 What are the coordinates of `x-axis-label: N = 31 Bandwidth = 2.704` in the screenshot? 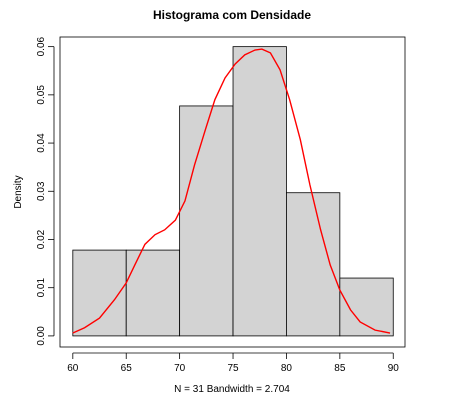 It's located at (232, 389).